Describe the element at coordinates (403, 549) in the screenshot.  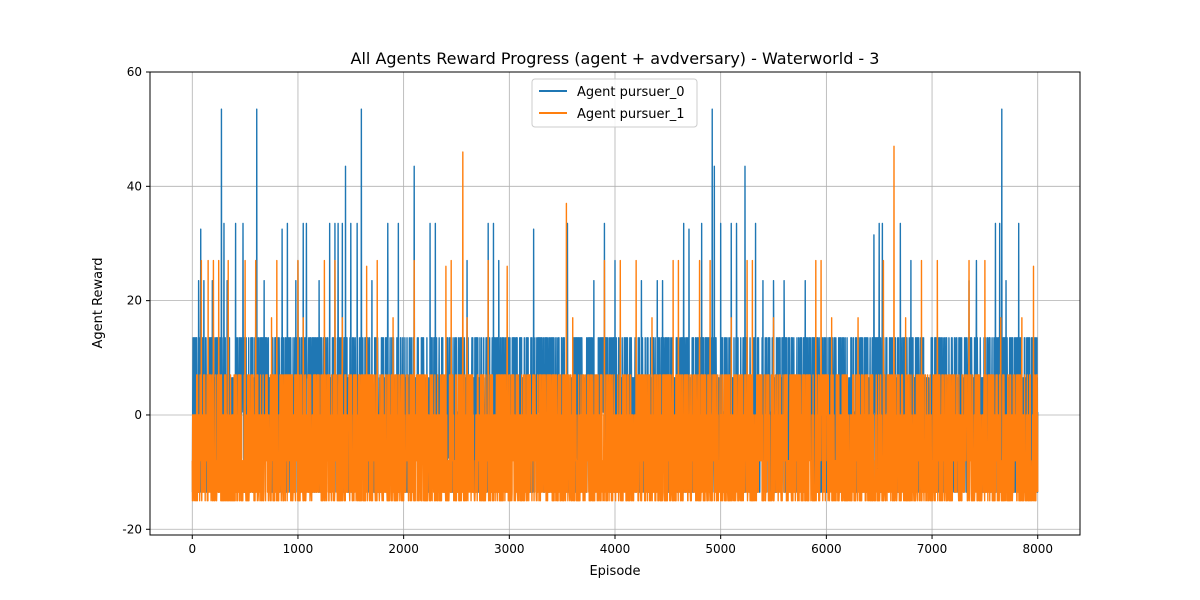
I see `x-tick-label: 2000` at that location.